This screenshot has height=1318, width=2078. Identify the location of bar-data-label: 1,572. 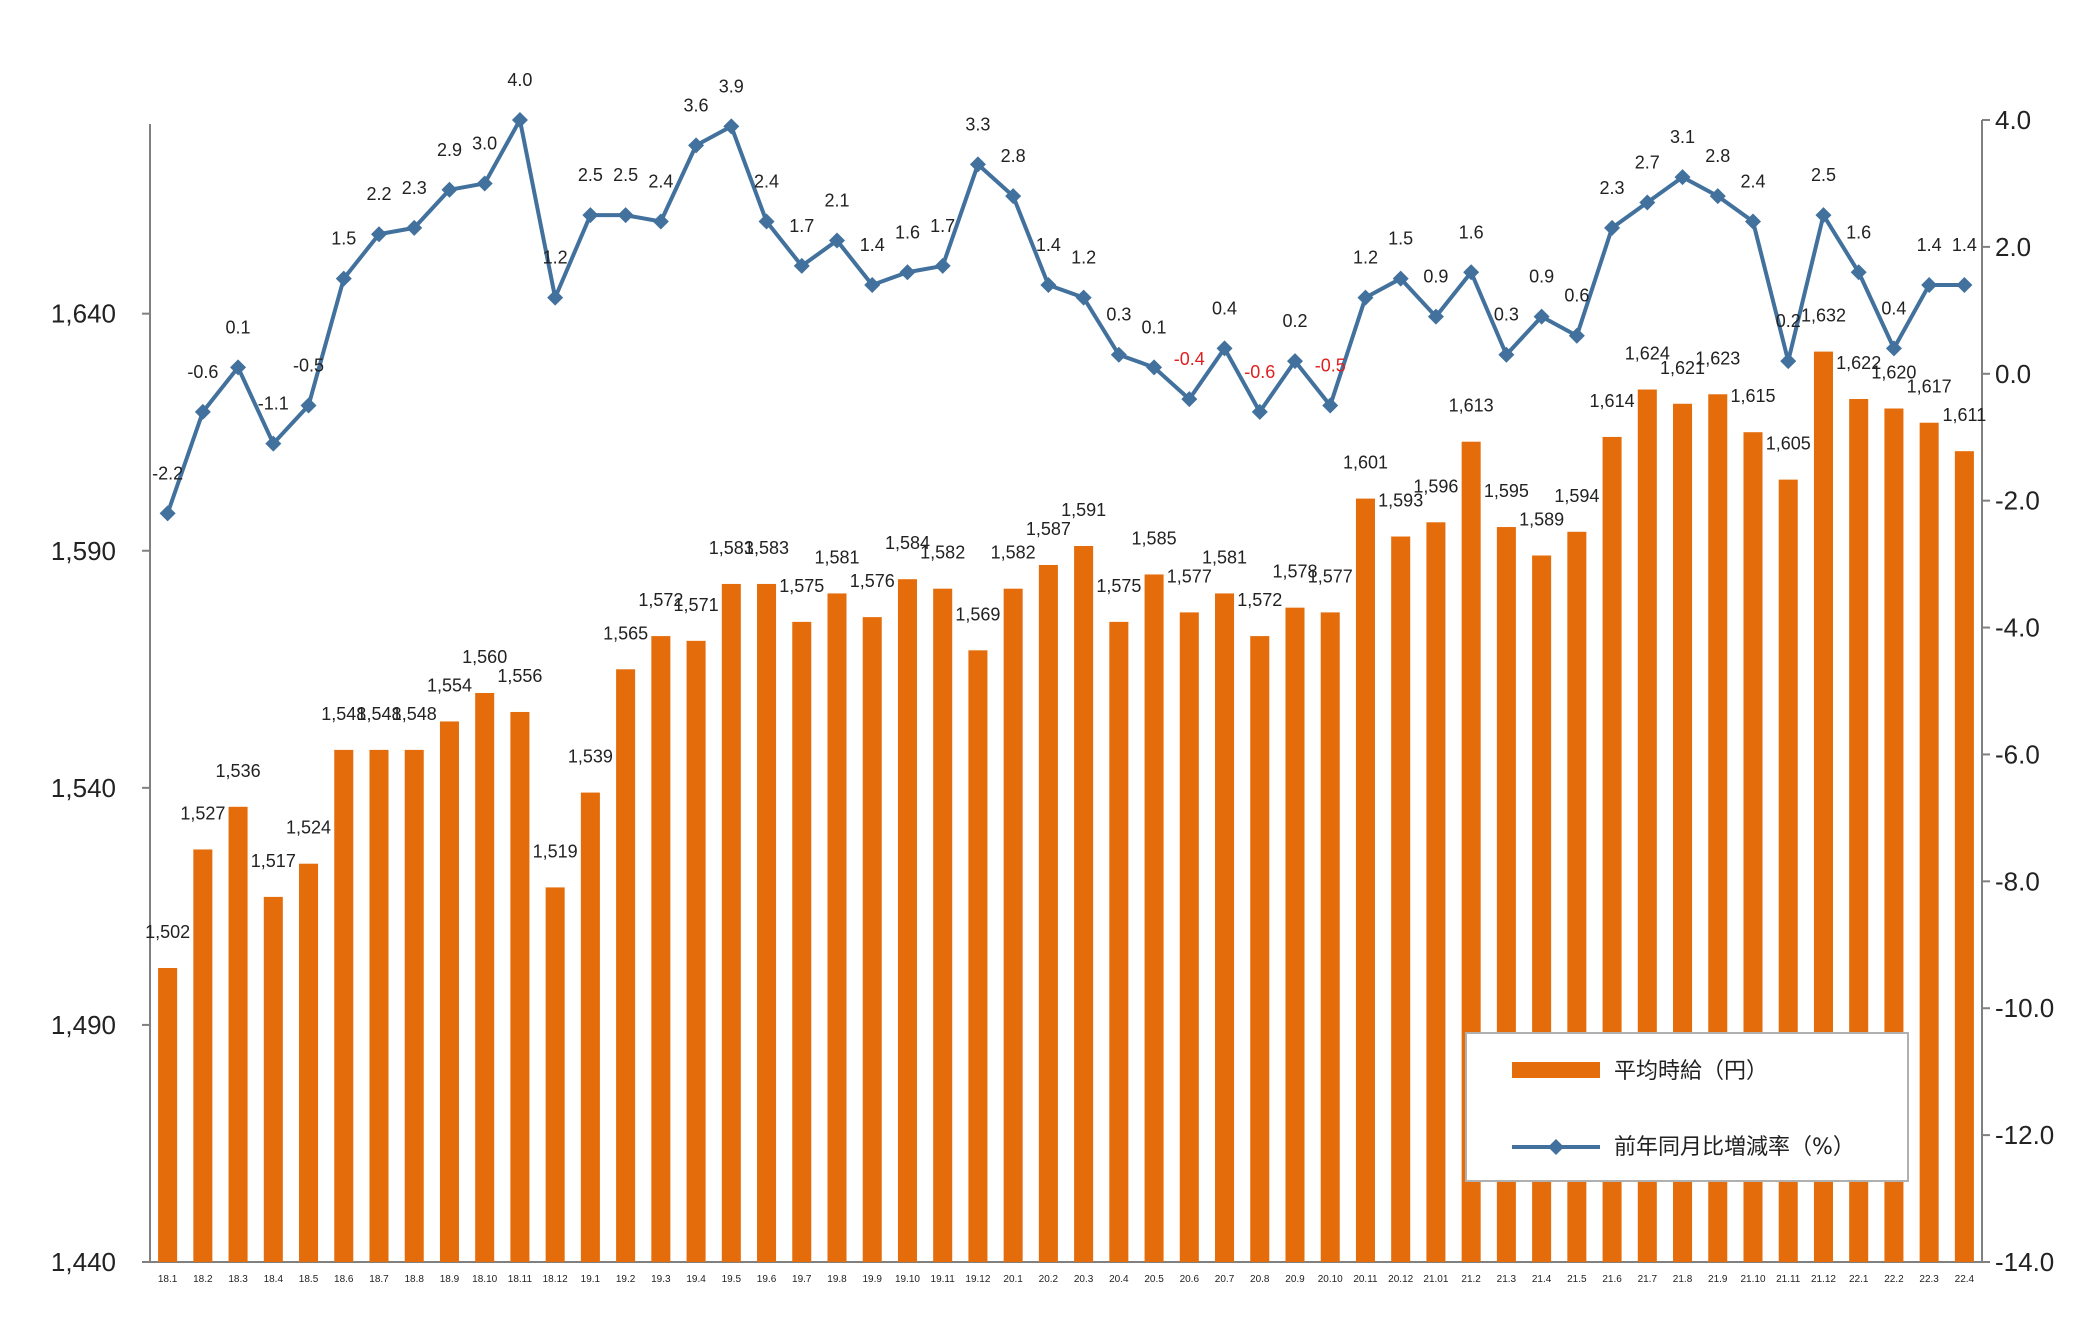
(1259, 600).